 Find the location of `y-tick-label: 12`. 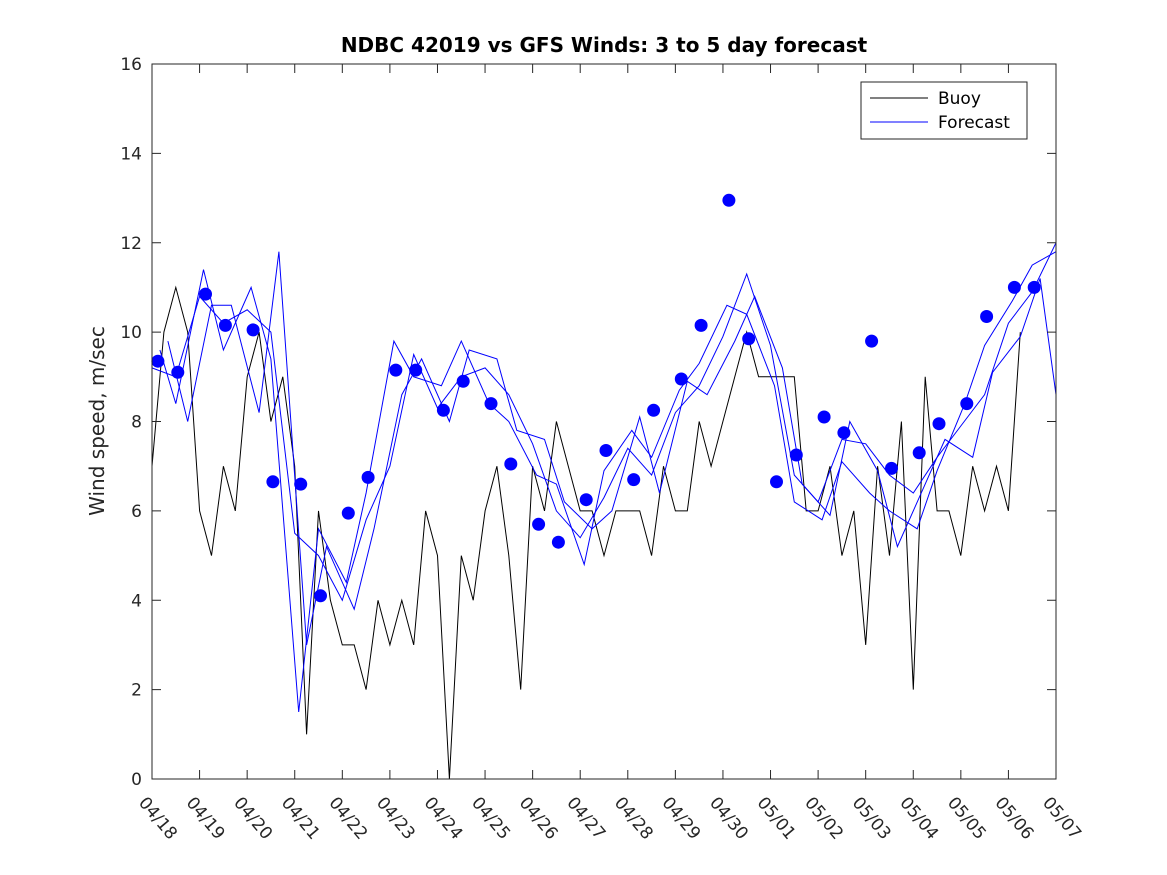

y-tick-label: 12 is located at coordinates (131, 244).